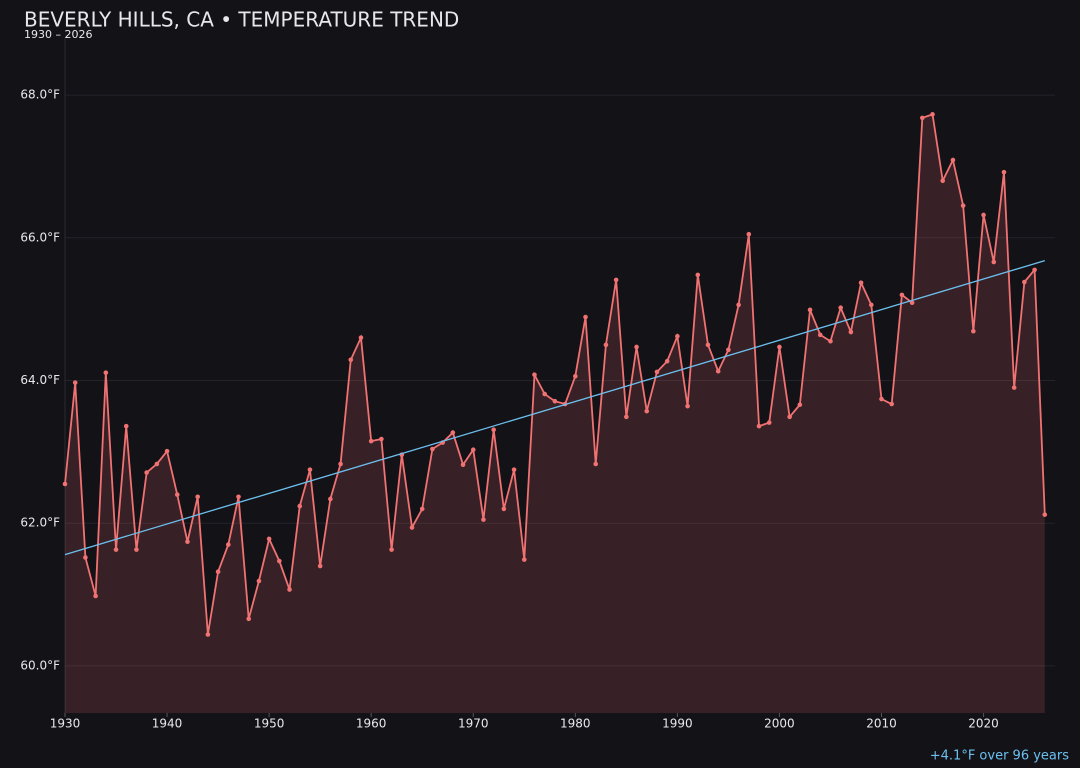  What do you see at coordinates (65, 724) in the screenshot?
I see `x-tick-label: 1930` at bounding box center [65, 724].